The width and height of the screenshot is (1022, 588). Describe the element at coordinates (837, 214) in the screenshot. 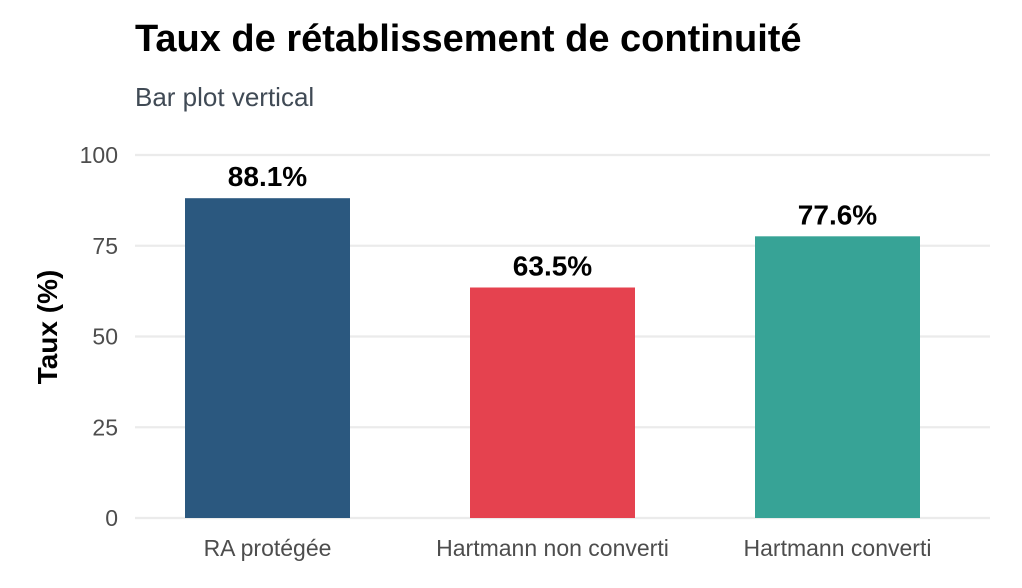

I see `bar-value-label: 77.6%` at that location.